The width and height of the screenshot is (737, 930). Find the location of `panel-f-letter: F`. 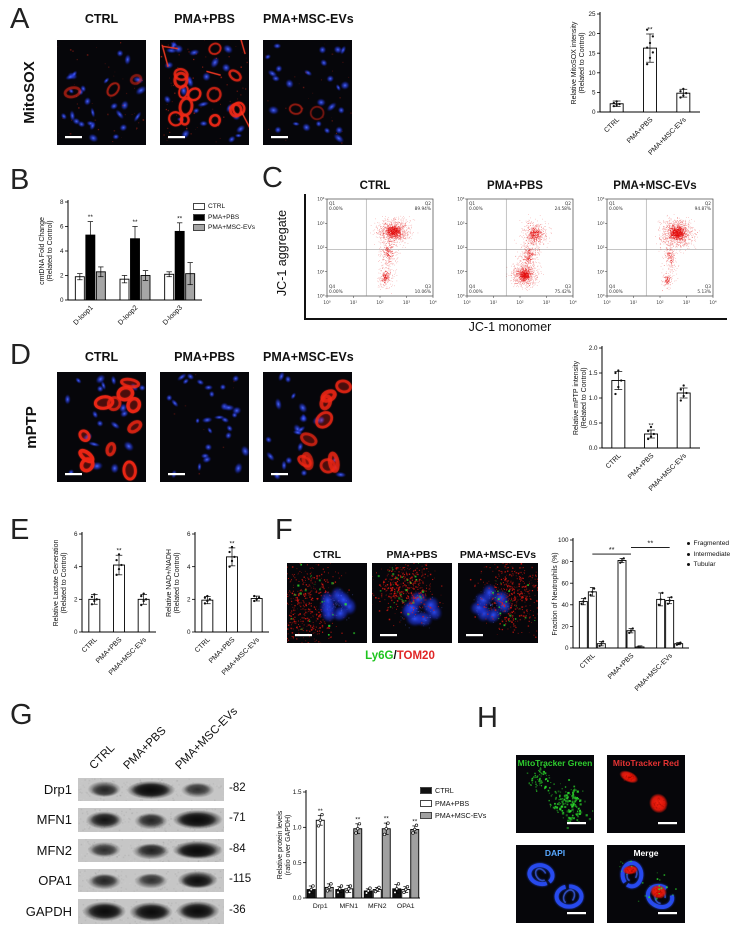

panel-f-letter: F is located at coordinates (284, 530).